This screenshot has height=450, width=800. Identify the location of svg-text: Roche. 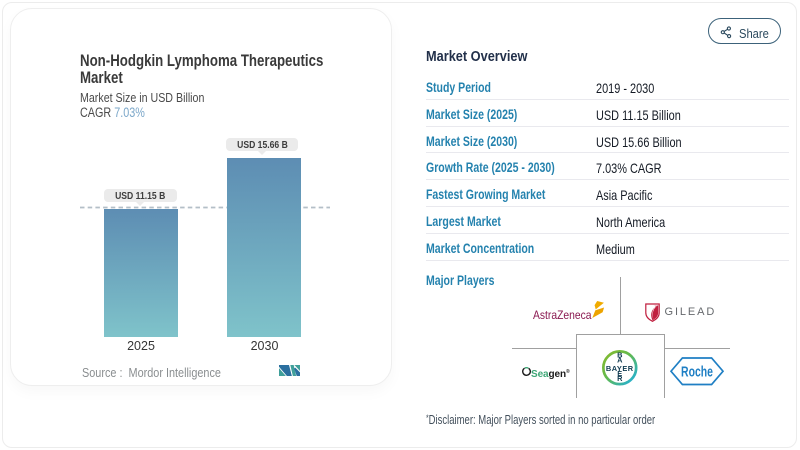
(697, 372).